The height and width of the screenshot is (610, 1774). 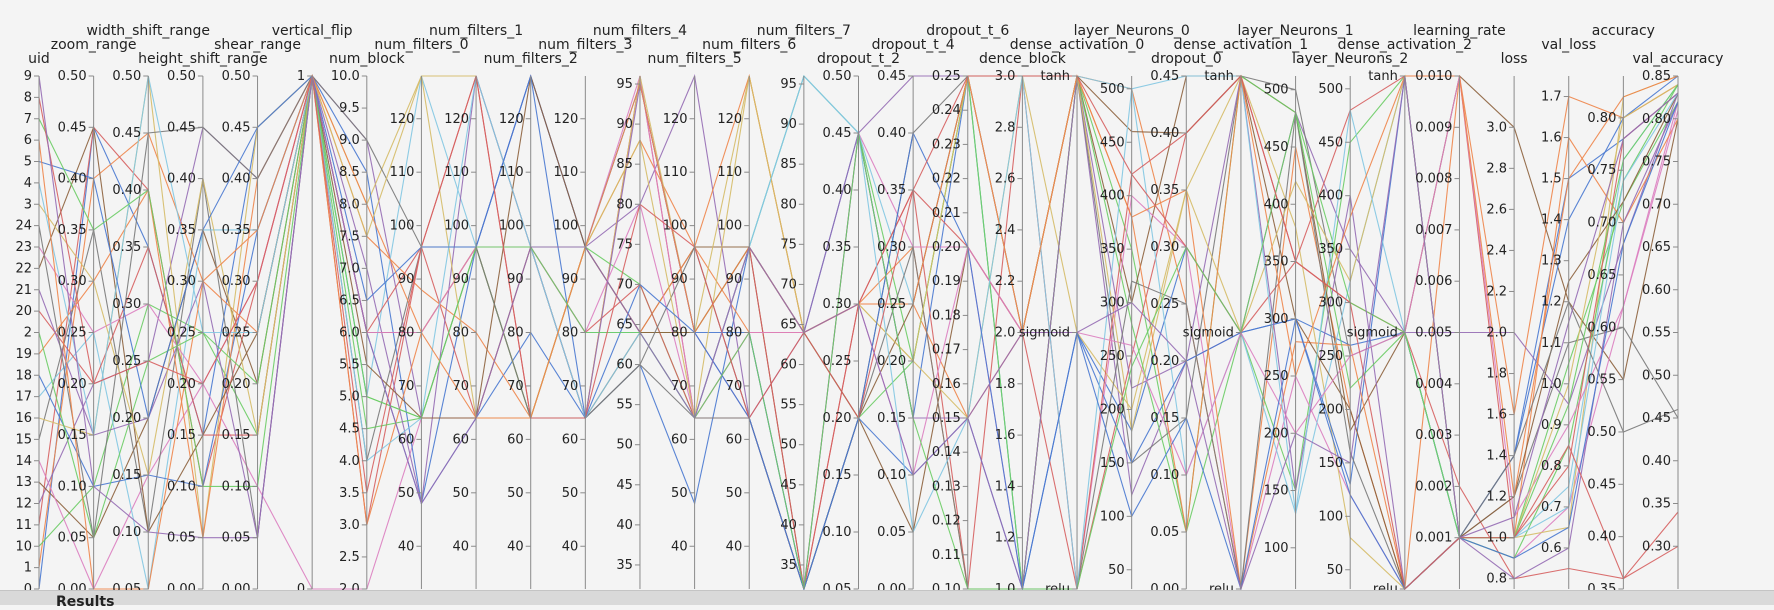 What do you see at coordinates (28, 586) in the screenshot?
I see `tick-label: 0` at bounding box center [28, 586].